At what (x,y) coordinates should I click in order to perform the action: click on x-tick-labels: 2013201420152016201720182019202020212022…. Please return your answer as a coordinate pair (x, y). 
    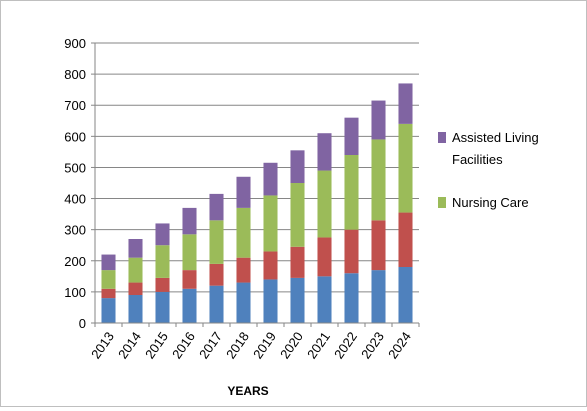
    Looking at the image, I should click on (251, 345).